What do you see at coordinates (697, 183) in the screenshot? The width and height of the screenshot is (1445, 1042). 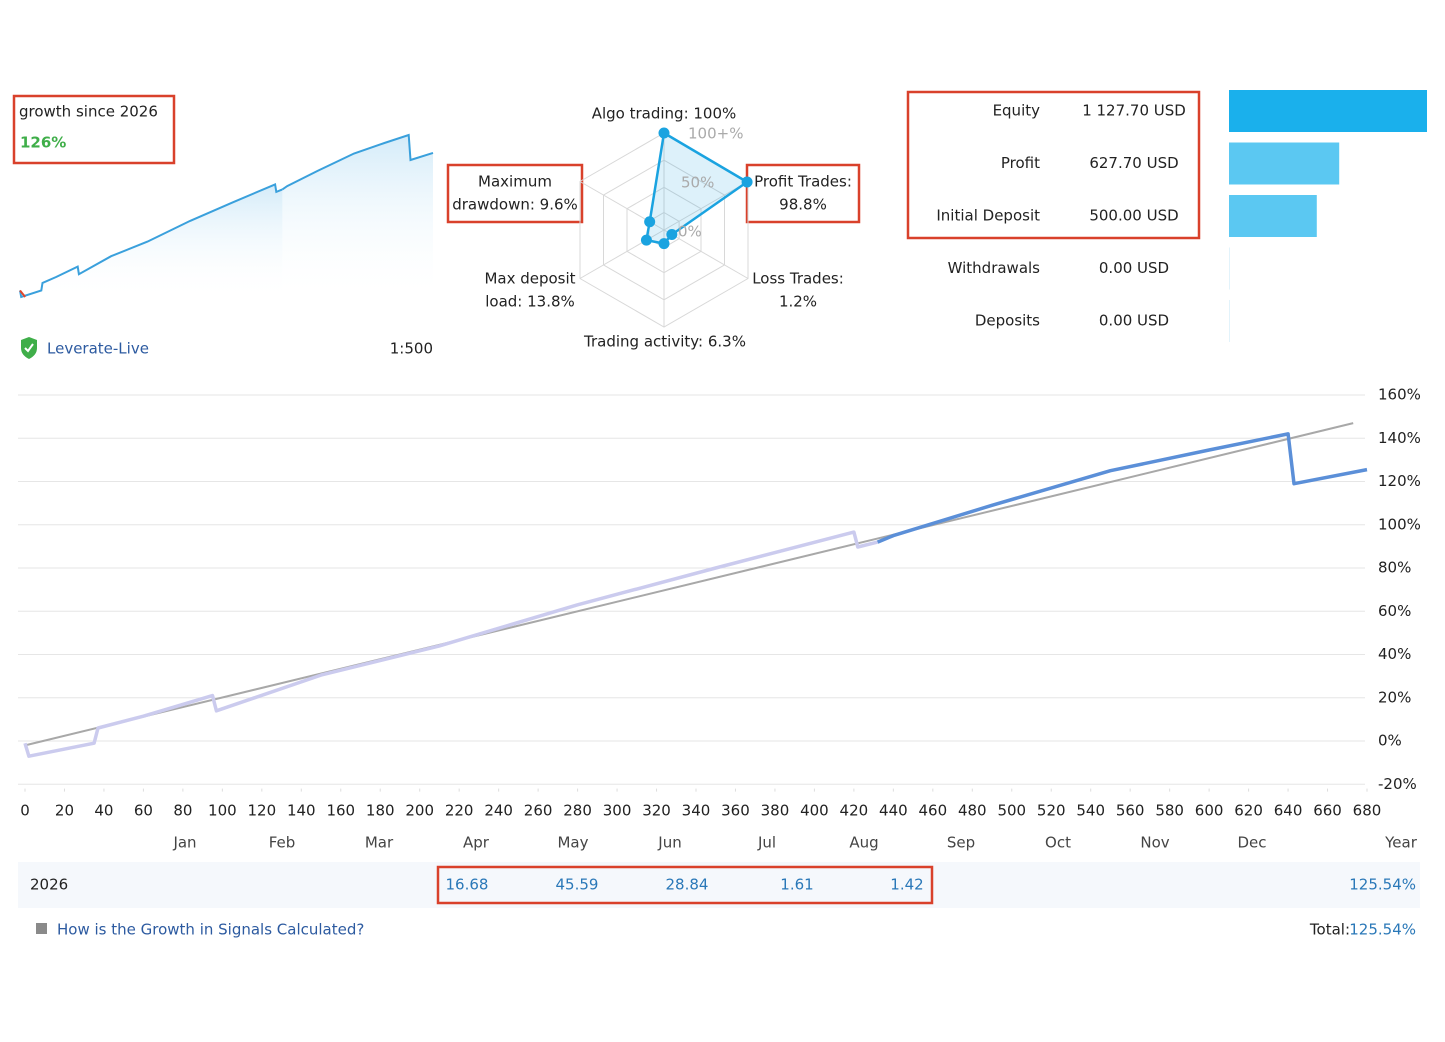 I see `radar-ring-label: 50%` at bounding box center [697, 183].